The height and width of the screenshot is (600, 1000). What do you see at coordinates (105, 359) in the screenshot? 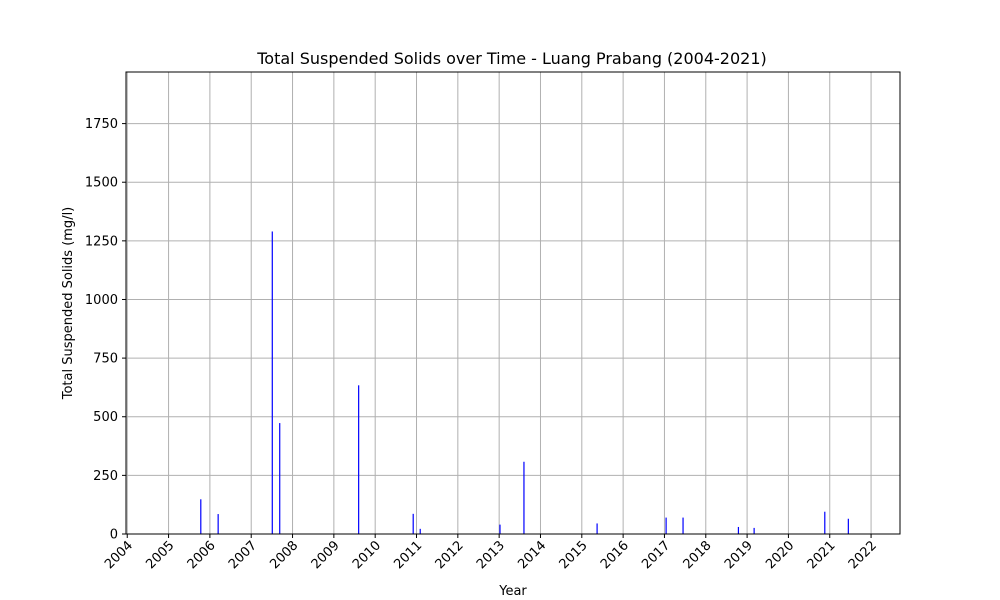
I see `y-tick-label: 750` at bounding box center [105, 359].